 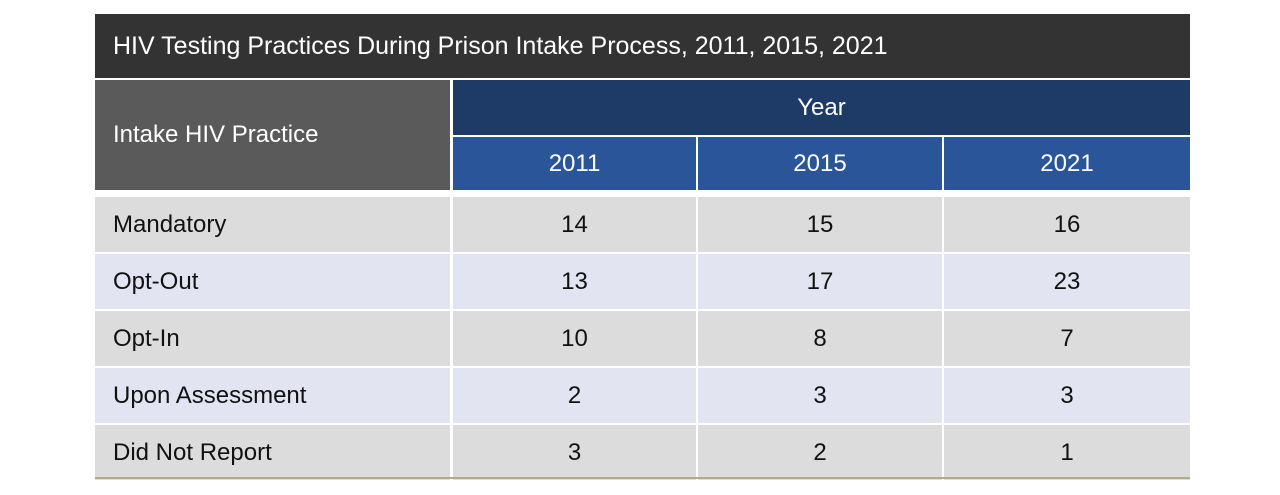 What do you see at coordinates (1067, 338) in the screenshot?
I see `table-cell: 7` at bounding box center [1067, 338].